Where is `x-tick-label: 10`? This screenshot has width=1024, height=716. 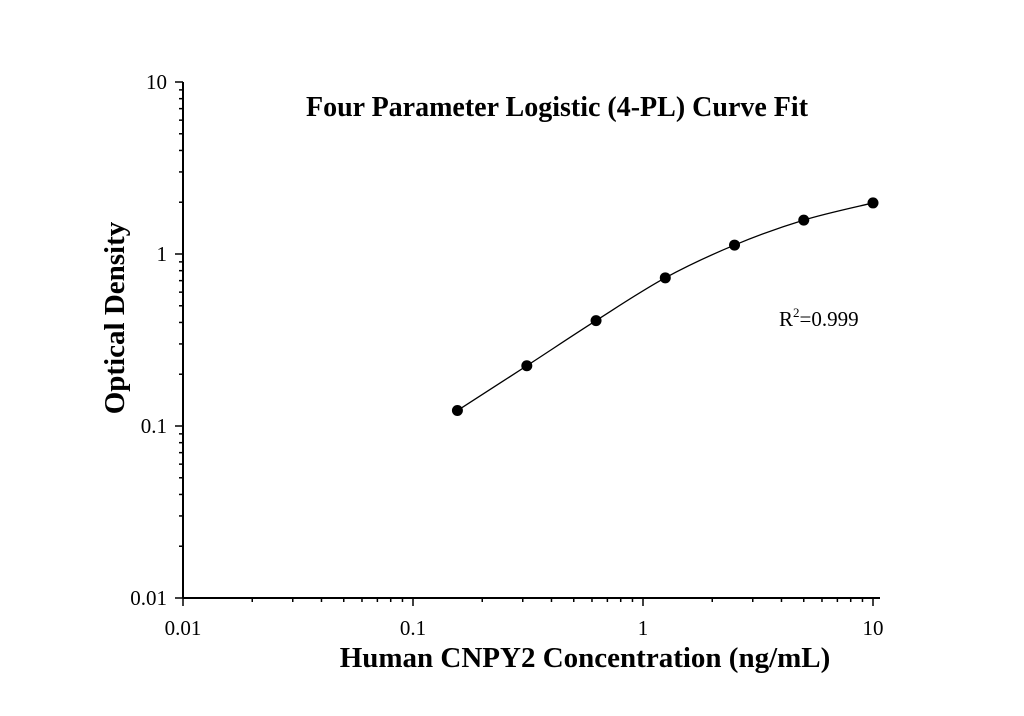
x-tick-label: 10 is located at coordinates (873, 628).